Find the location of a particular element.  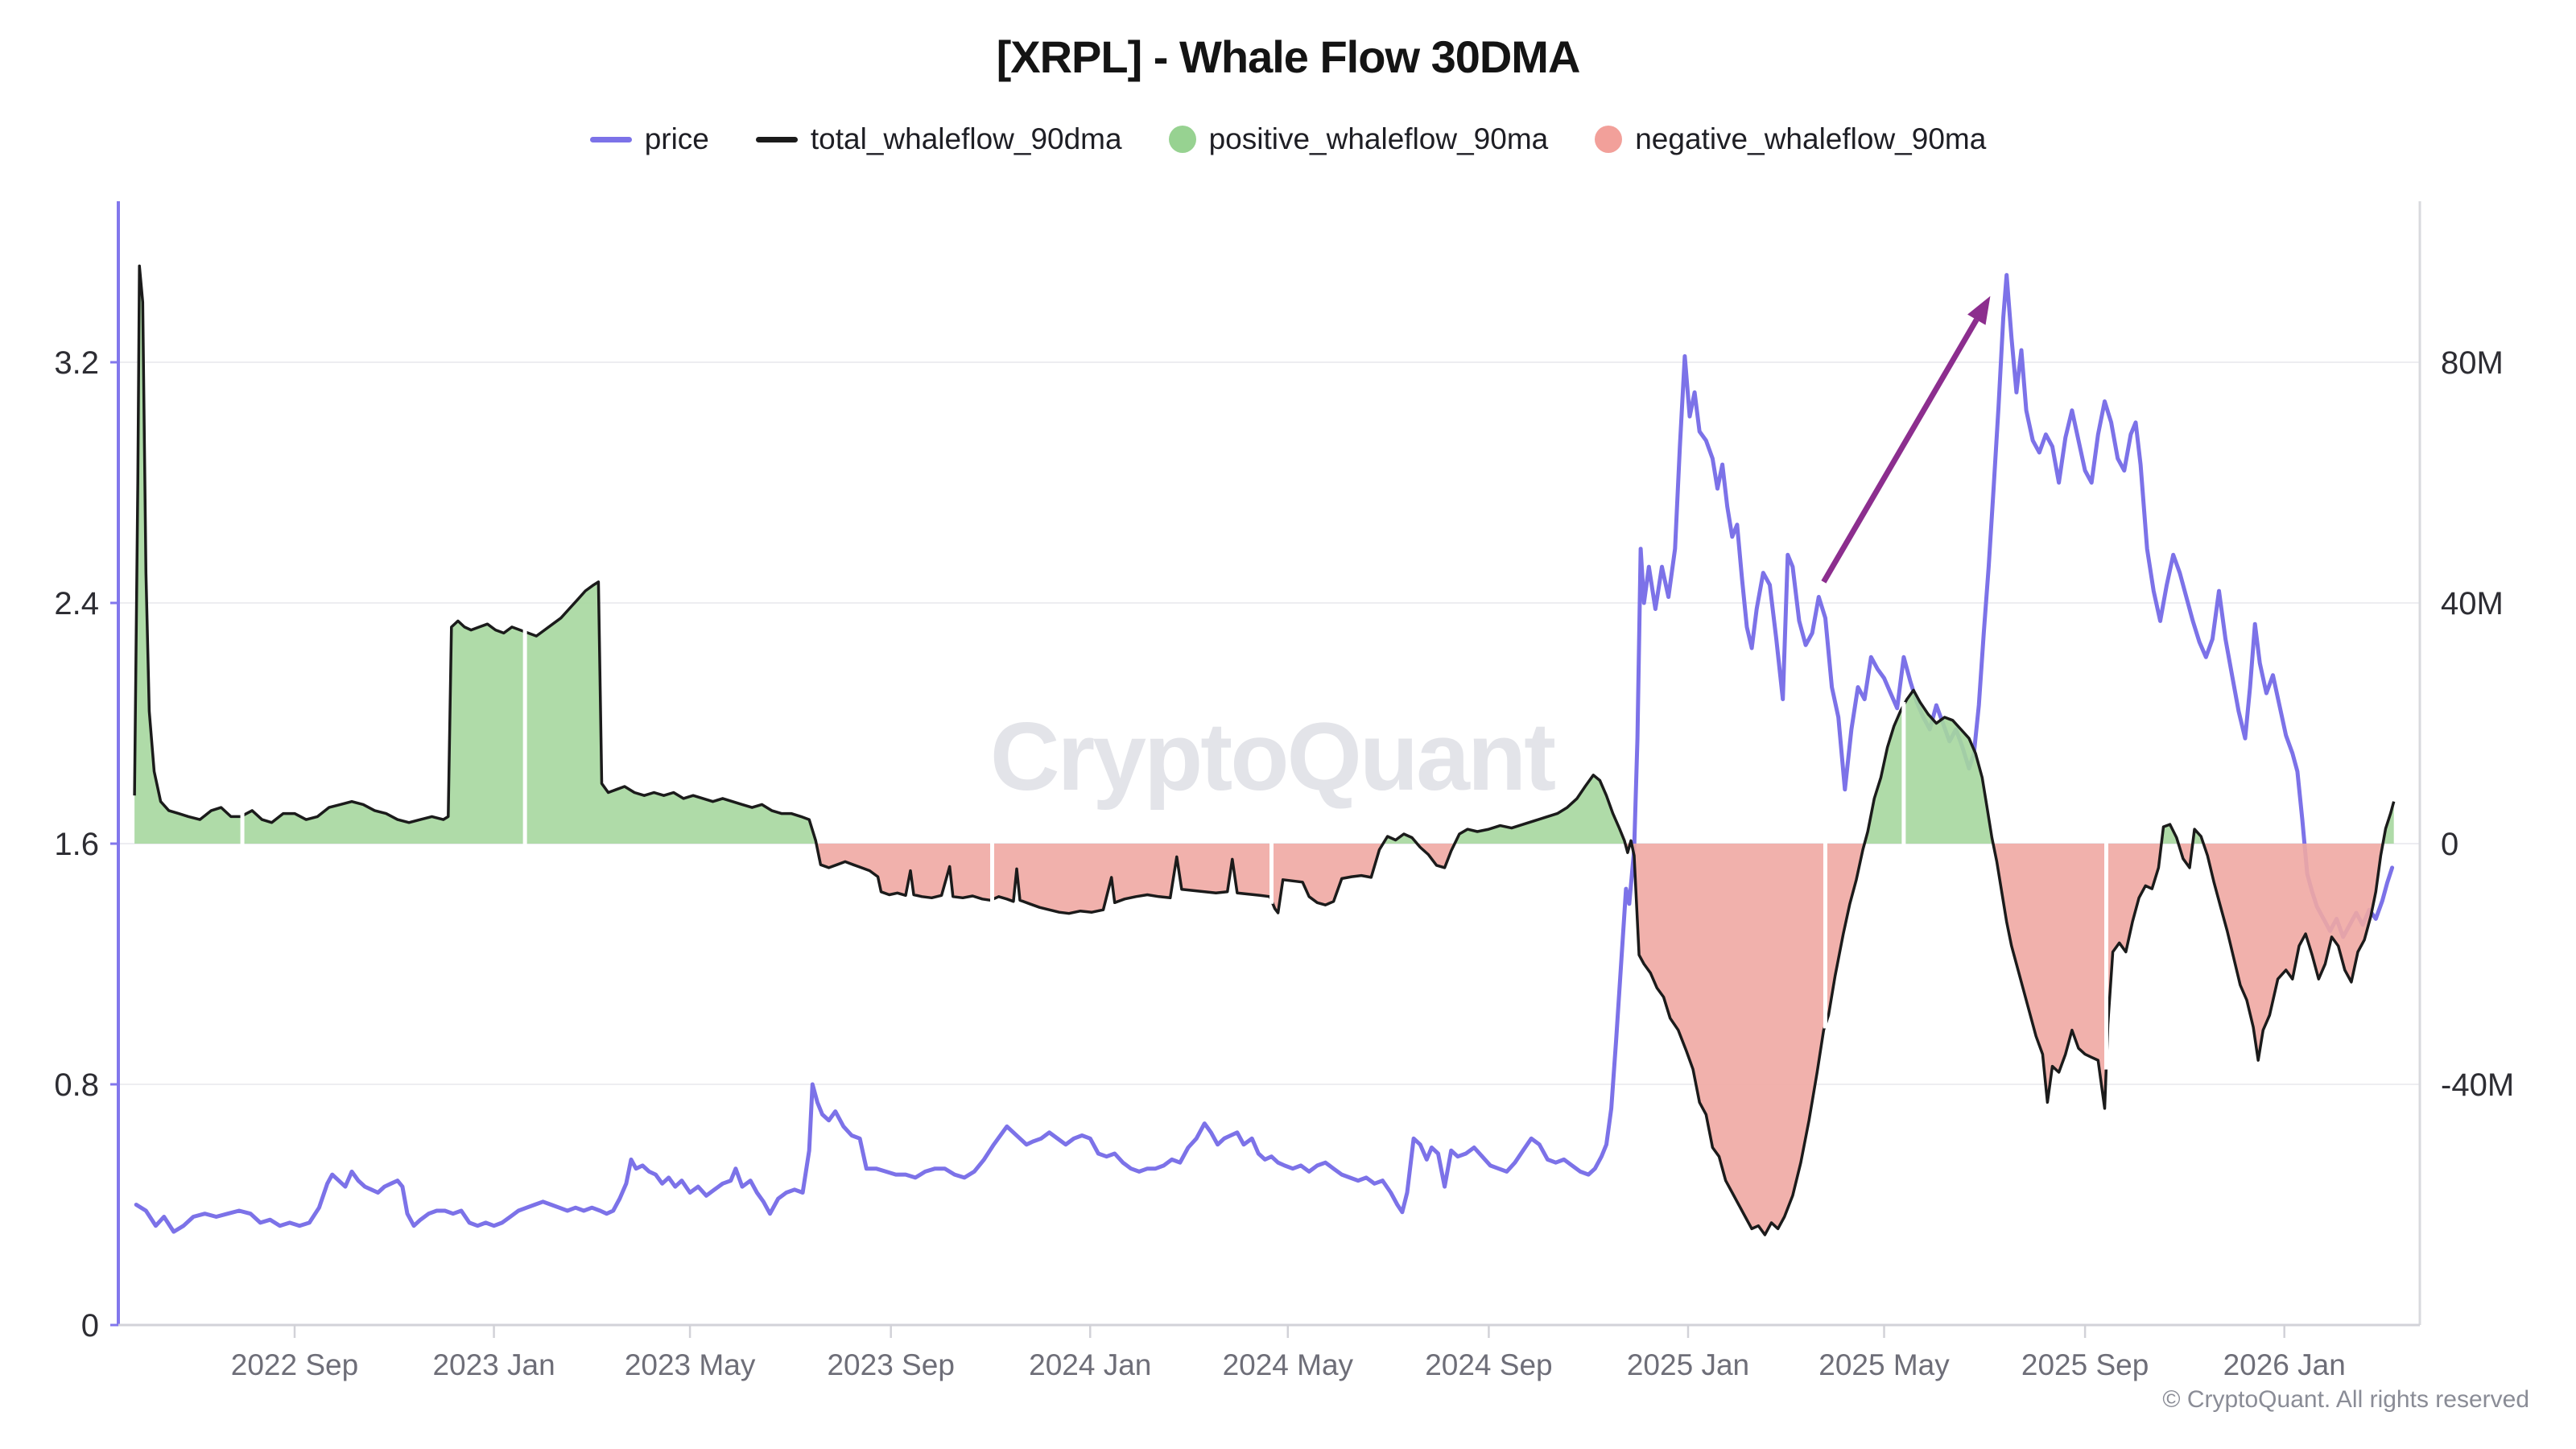

legend-negative-dot-swatch is located at coordinates (1609, 139).